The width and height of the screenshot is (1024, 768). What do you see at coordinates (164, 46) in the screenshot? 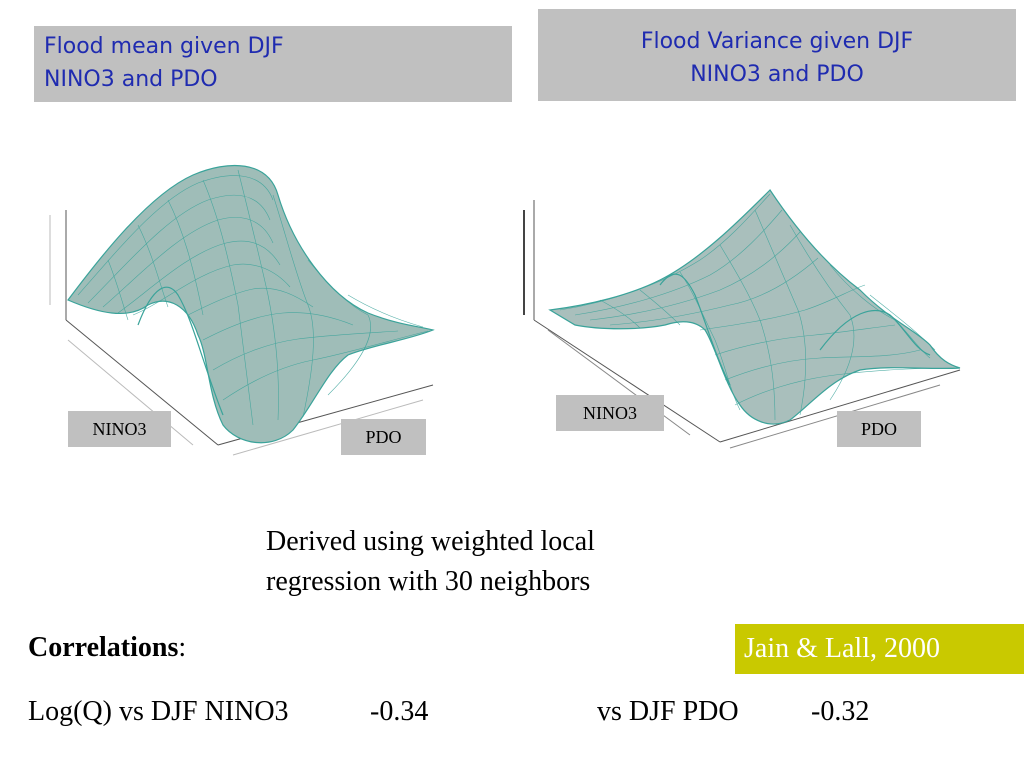
I see `title-flood-mean-line1: Flood mean given DJF` at bounding box center [164, 46].